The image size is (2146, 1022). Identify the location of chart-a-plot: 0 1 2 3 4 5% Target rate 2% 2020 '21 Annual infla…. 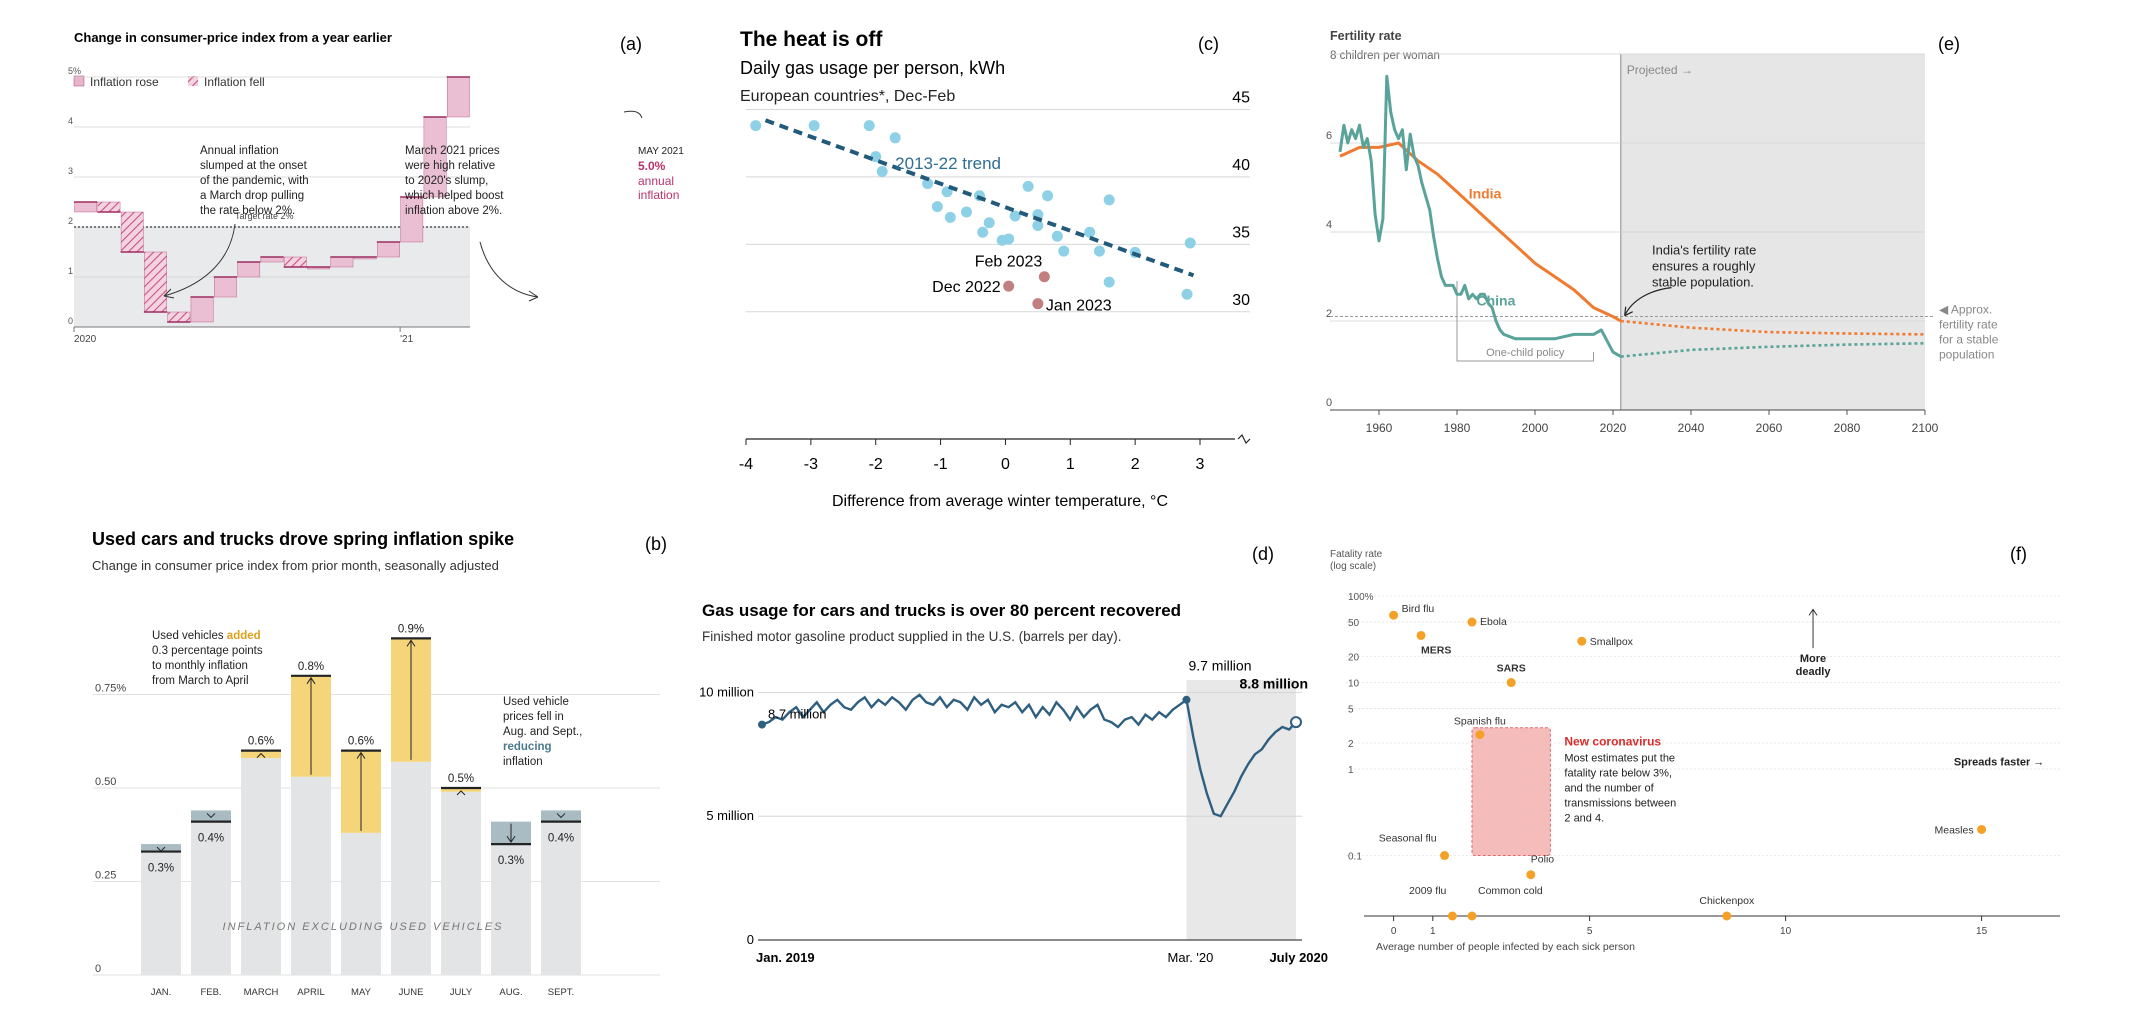
(376, 205).